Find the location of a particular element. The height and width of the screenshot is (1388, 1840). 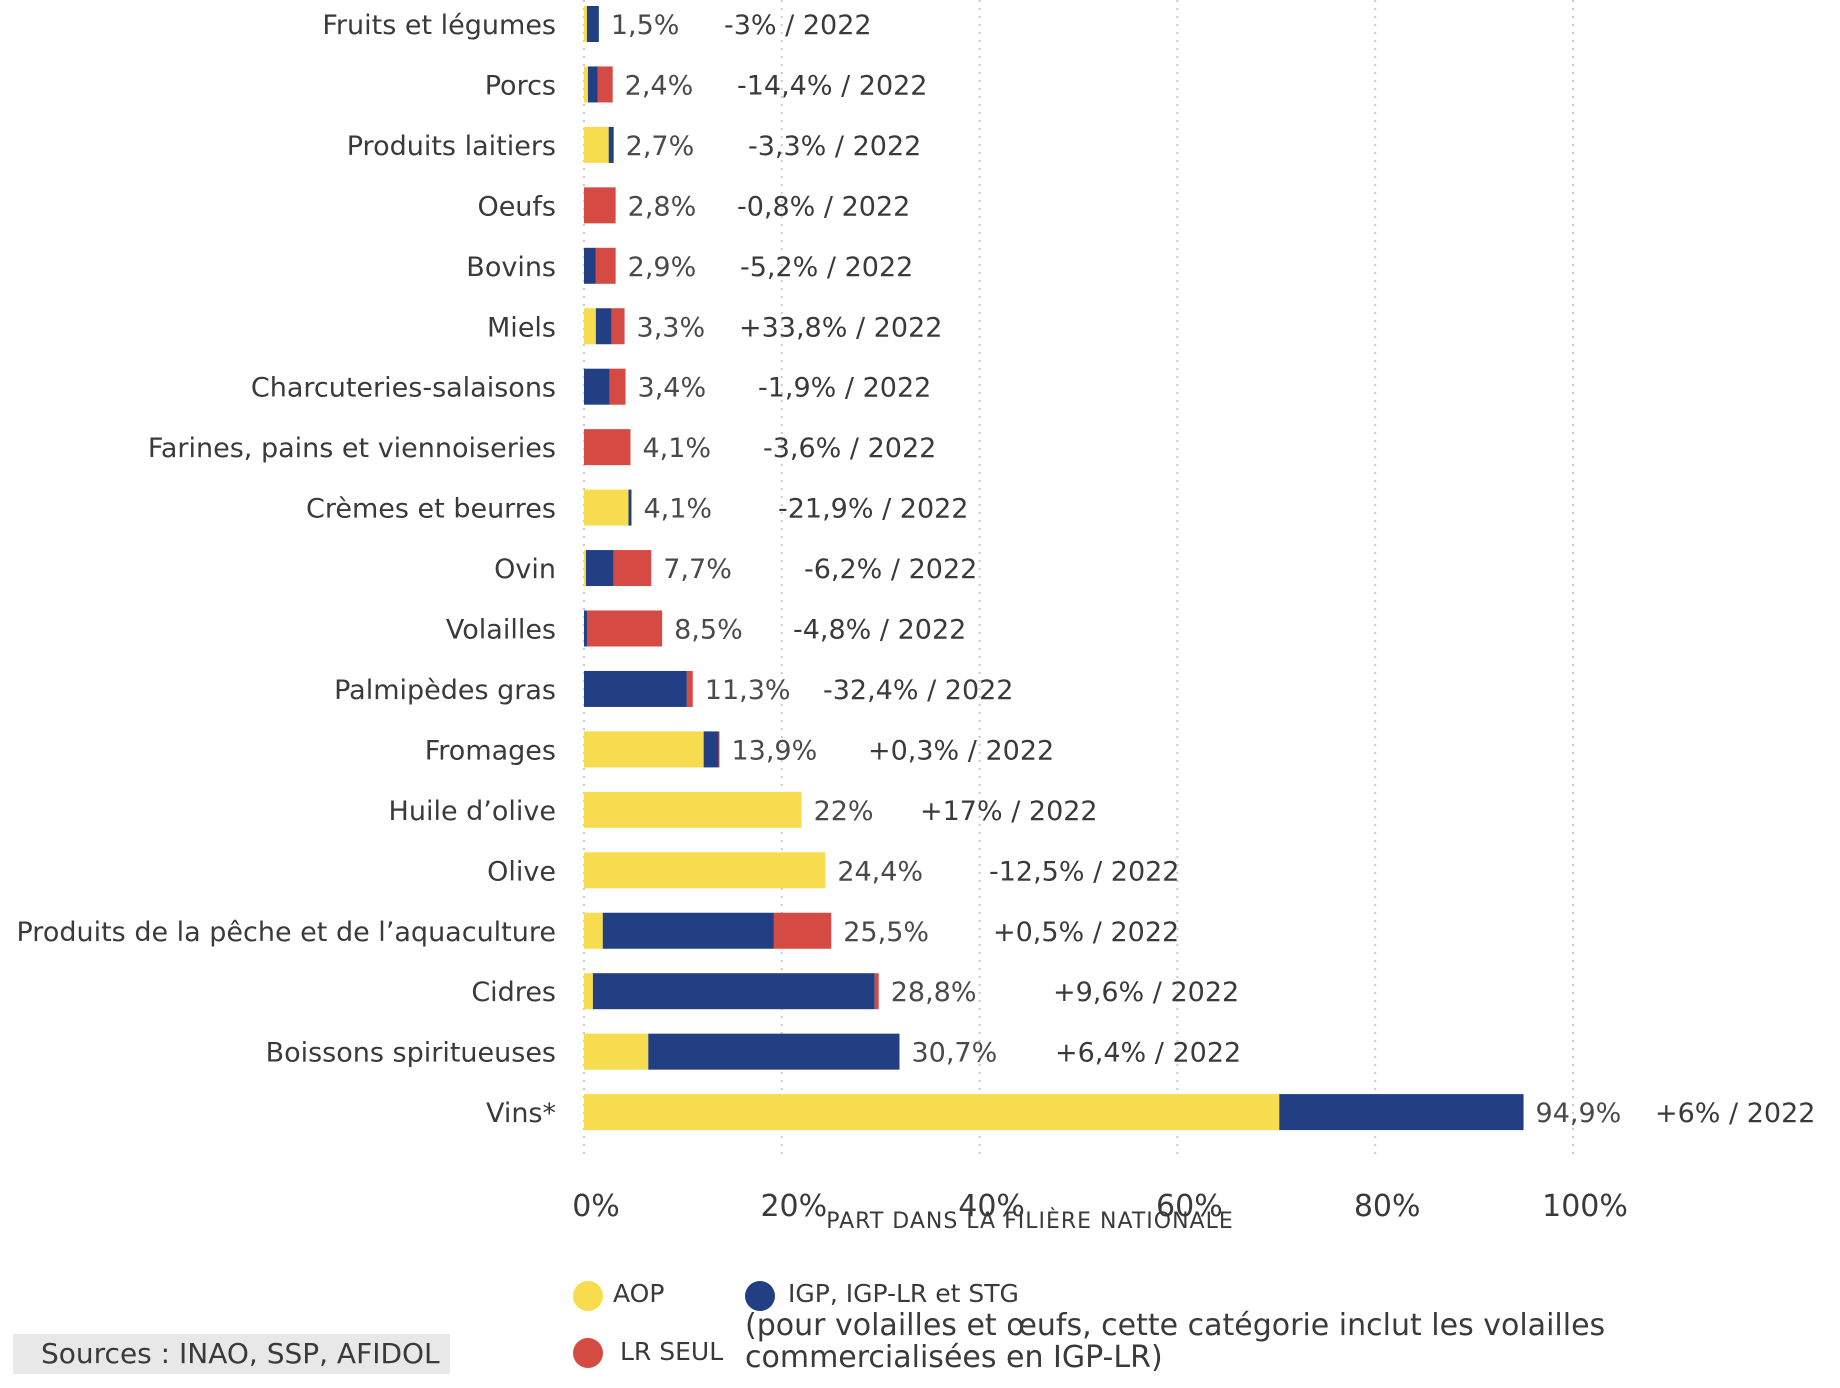

total-label: 3,4% is located at coordinates (672, 388).